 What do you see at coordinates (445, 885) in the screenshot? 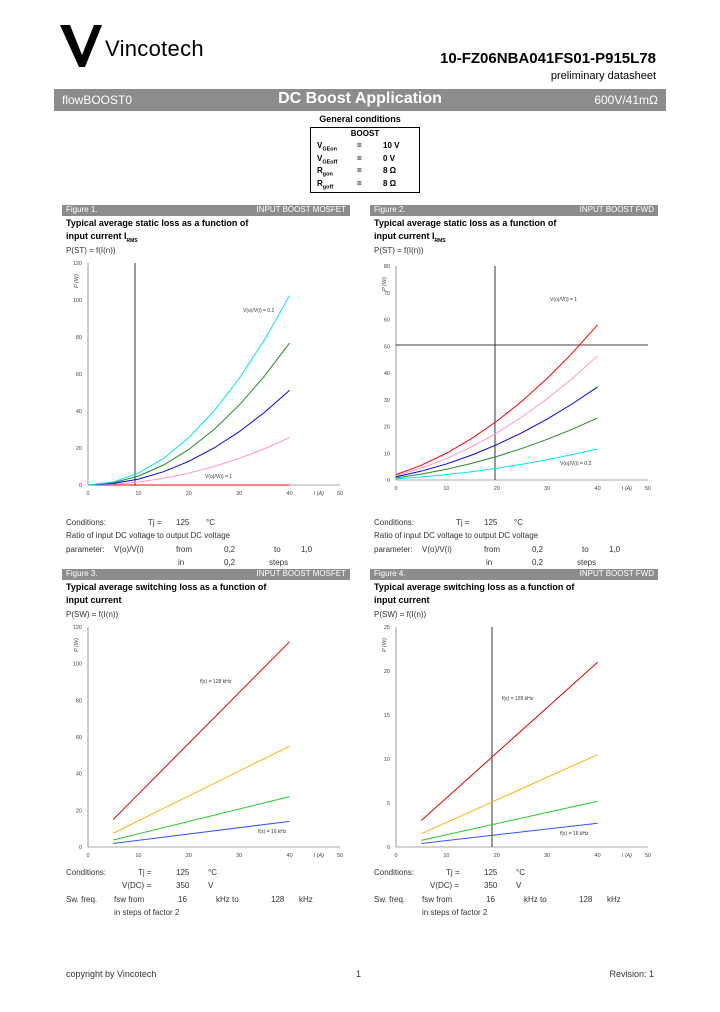
I see `cond-vdc: V(DC) =` at bounding box center [445, 885].